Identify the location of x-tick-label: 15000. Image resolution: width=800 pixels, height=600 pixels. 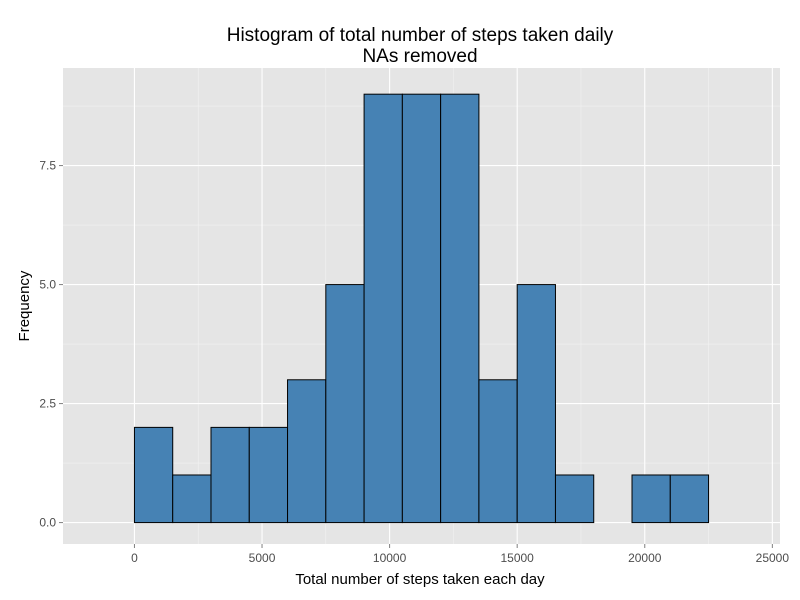
(517, 558).